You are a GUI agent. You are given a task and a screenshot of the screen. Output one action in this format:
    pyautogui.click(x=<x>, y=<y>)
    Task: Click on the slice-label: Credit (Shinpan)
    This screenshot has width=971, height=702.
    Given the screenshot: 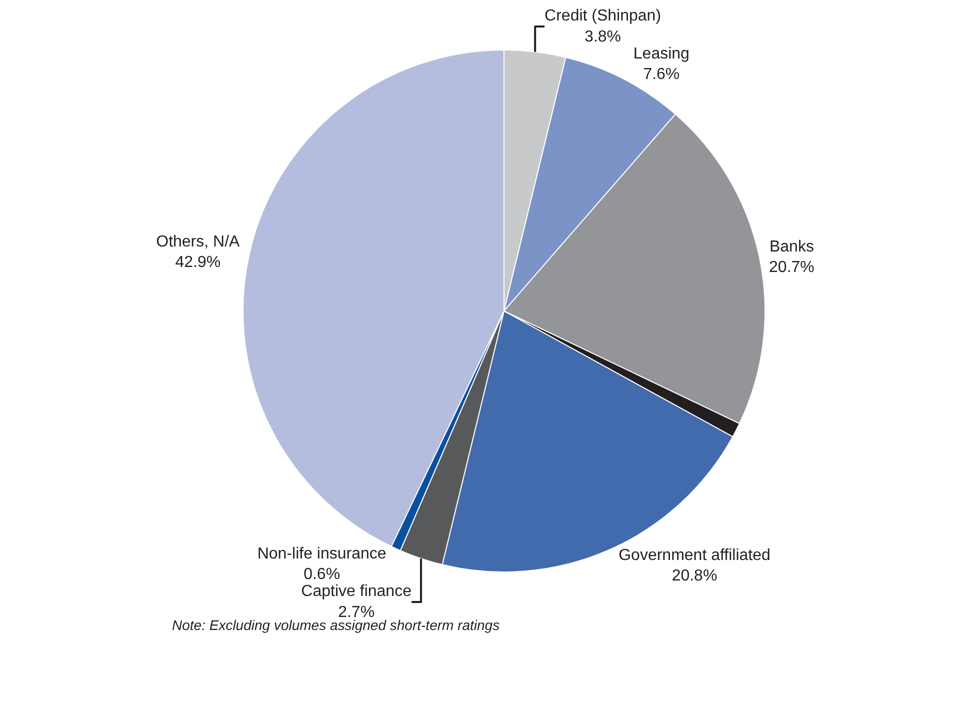 What is the action you would take?
    pyautogui.click(x=603, y=16)
    